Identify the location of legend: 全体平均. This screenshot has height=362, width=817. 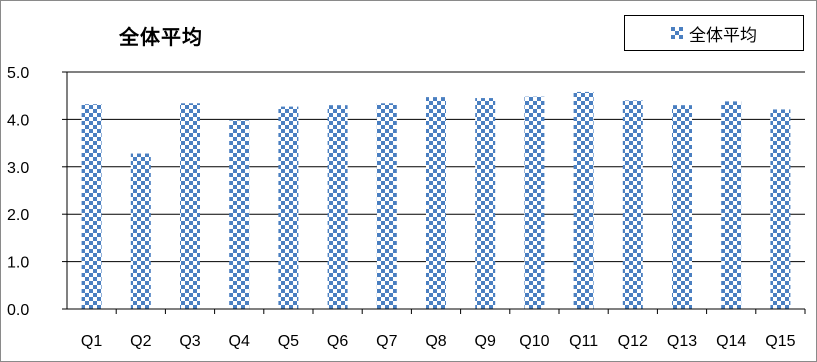
(714, 33).